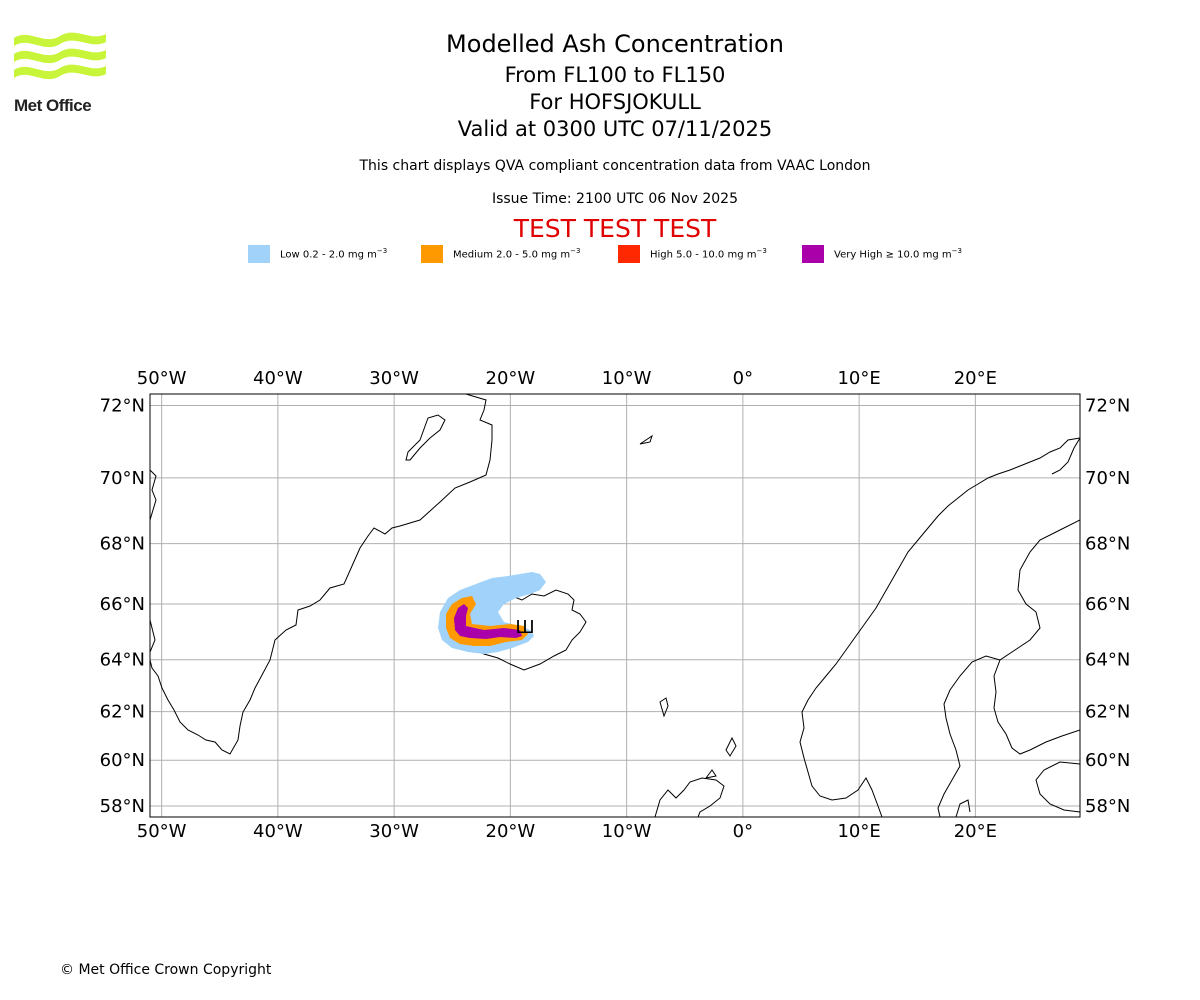 This screenshot has height=1000, width=1200. What do you see at coordinates (939, 627) in the screenshot?
I see `norway-coast` at bounding box center [939, 627].